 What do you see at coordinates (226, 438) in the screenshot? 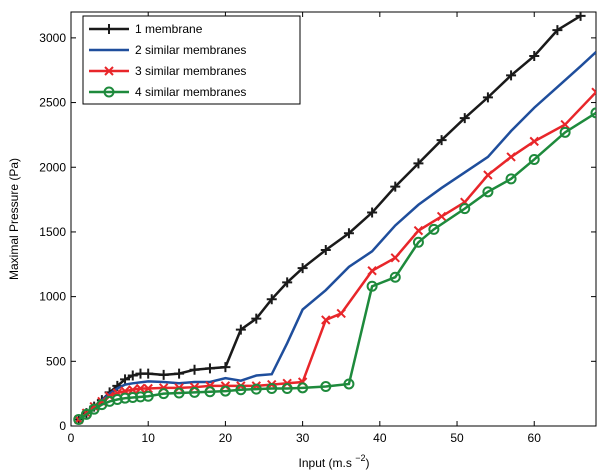
I see `x-tick-label: 20` at bounding box center [226, 438].